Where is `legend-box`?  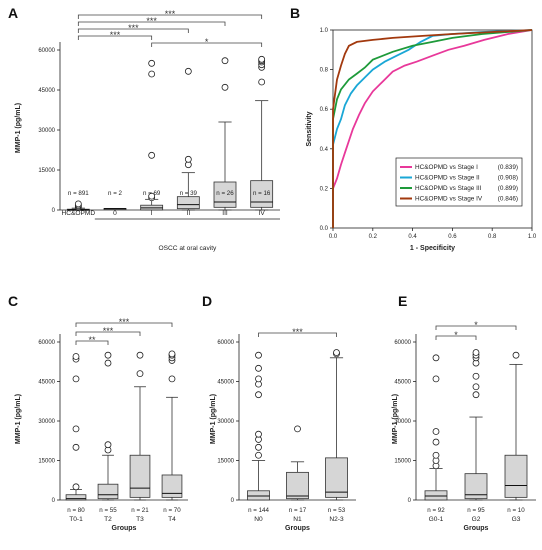
legend-box is located at coordinates (459, 182).